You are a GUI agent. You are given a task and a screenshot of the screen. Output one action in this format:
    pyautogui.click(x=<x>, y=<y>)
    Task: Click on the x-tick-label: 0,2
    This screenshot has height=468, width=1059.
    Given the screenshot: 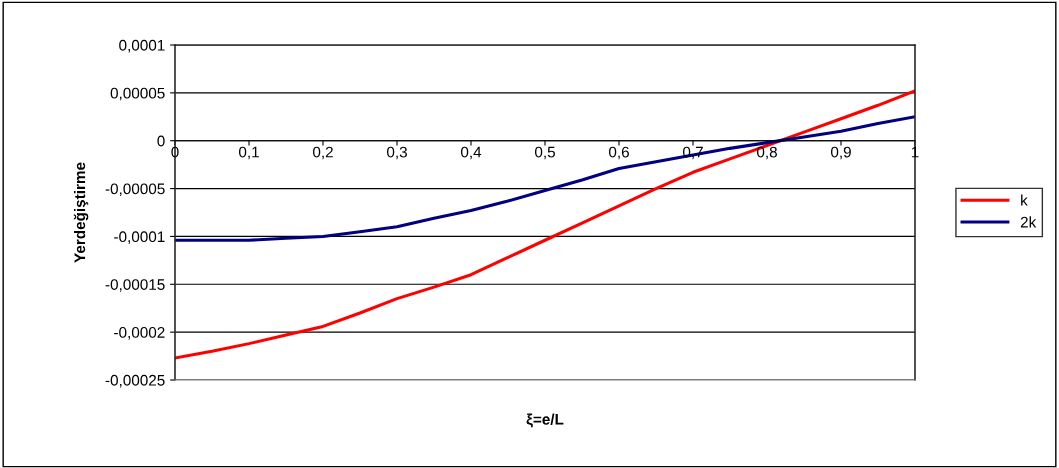 What is the action you would take?
    pyautogui.click(x=322, y=153)
    